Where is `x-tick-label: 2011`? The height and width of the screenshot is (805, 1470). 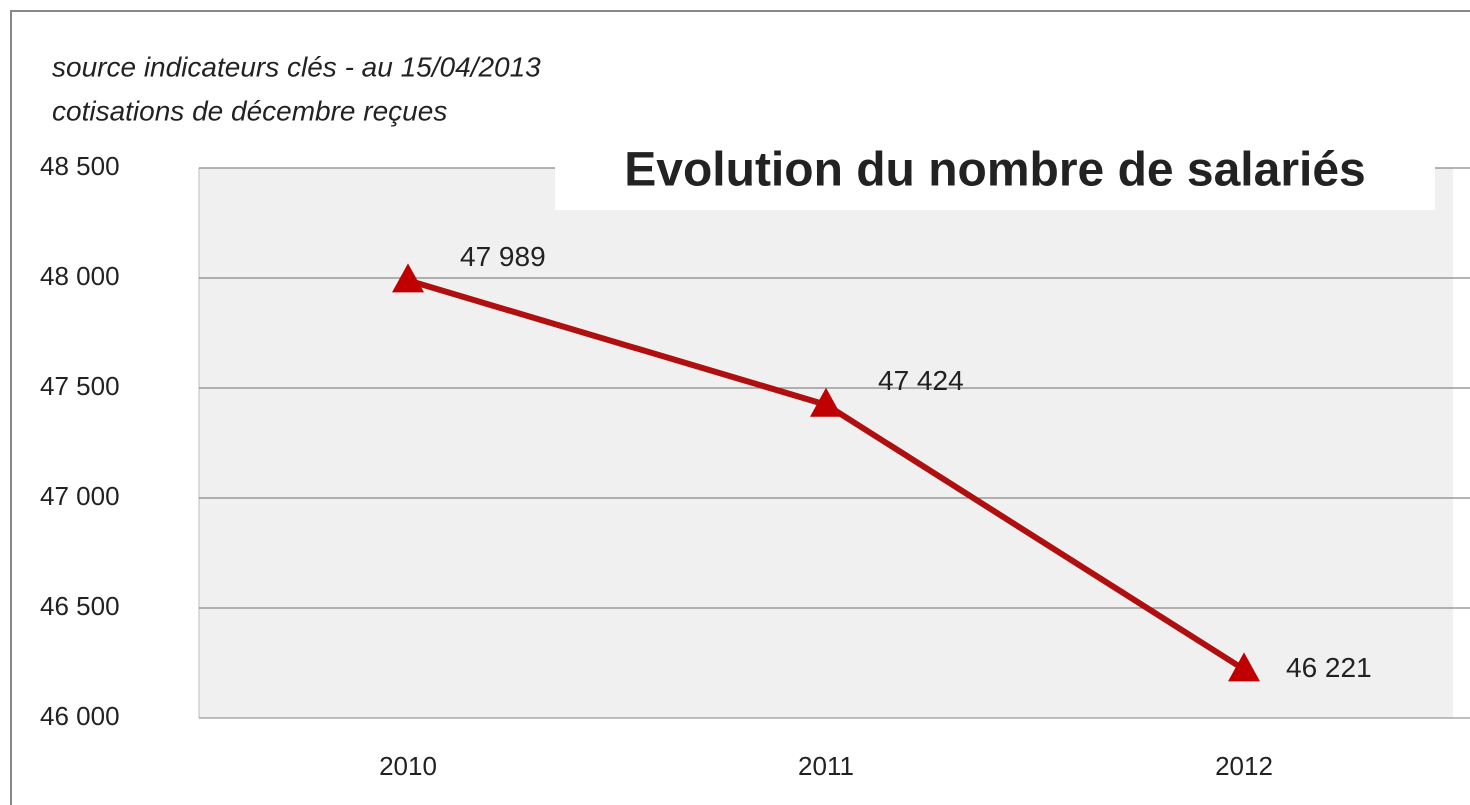
x-tick-label: 2011 is located at coordinates (826, 766).